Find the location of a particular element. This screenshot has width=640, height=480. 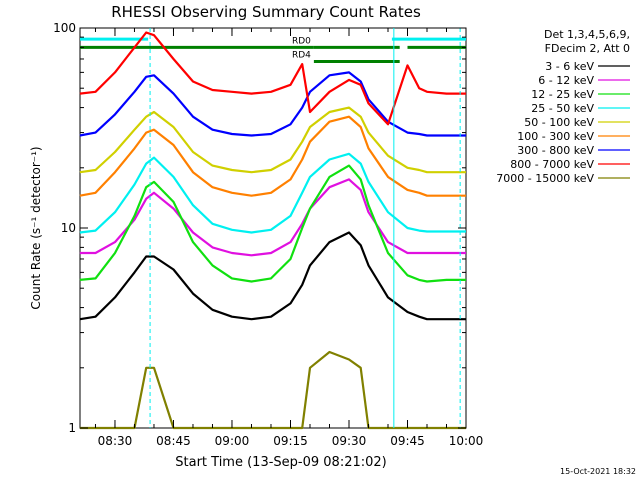

status-bar-label: RD4 is located at coordinates (301, 55).